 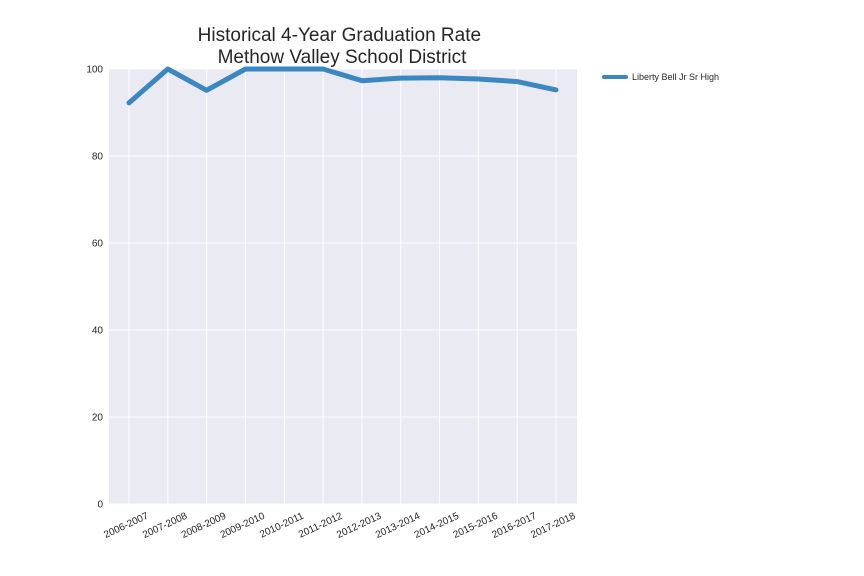 What do you see at coordinates (94, 70) in the screenshot?
I see `y-tick-label: 100` at bounding box center [94, 70].